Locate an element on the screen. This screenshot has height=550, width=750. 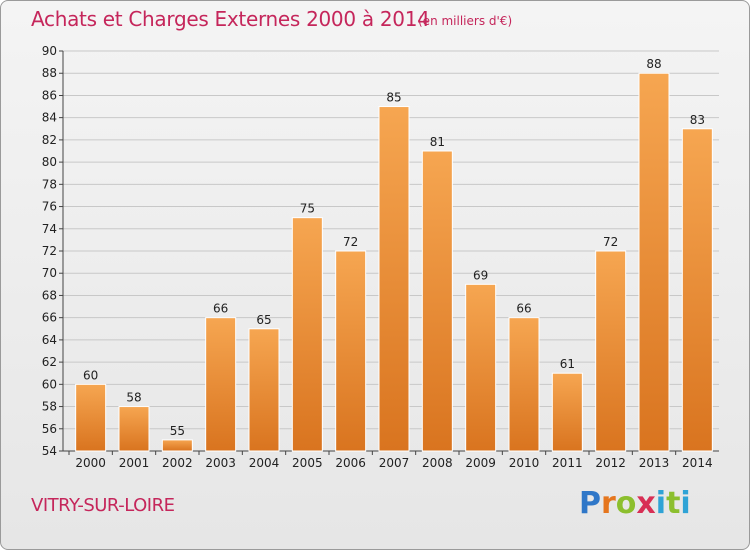
value-label-2013: 88 is located at coordinates (653, 64).